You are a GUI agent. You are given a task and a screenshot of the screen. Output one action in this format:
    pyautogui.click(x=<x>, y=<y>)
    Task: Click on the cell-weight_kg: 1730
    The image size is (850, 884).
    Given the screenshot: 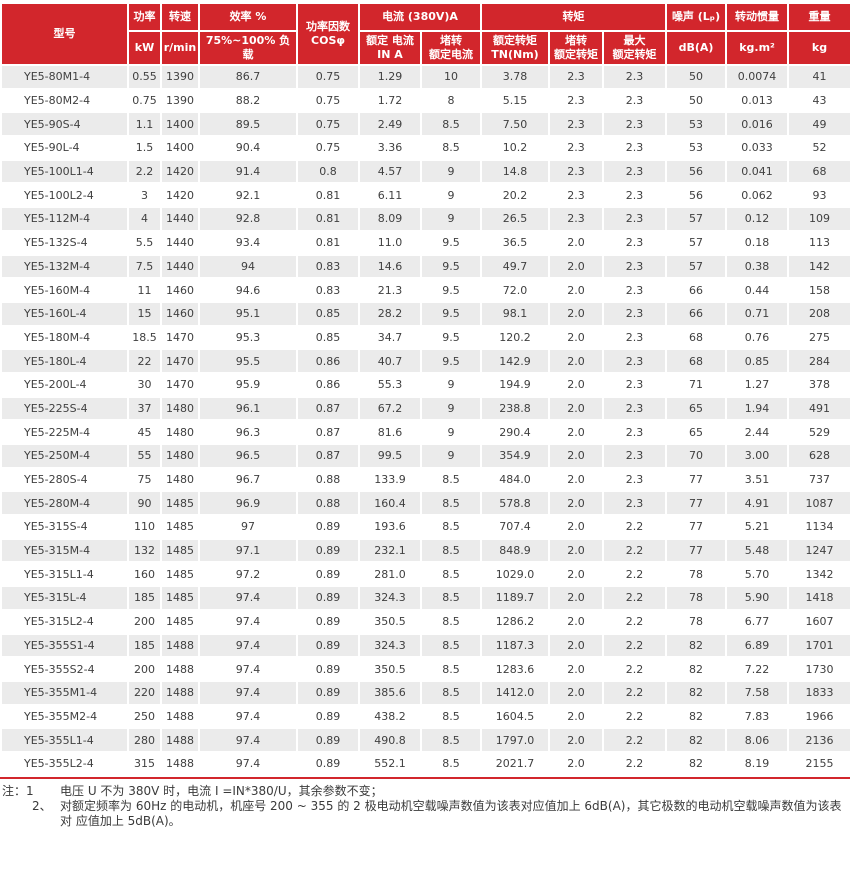 What is the action you would take?
    pyautogui.click(x=818, y=669)
    